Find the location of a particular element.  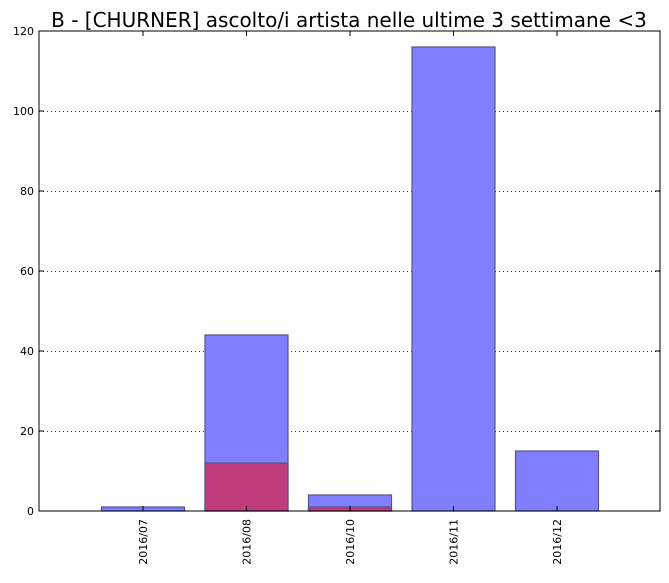

bar-s0-2016/12 is located at coordinates (557, 481).